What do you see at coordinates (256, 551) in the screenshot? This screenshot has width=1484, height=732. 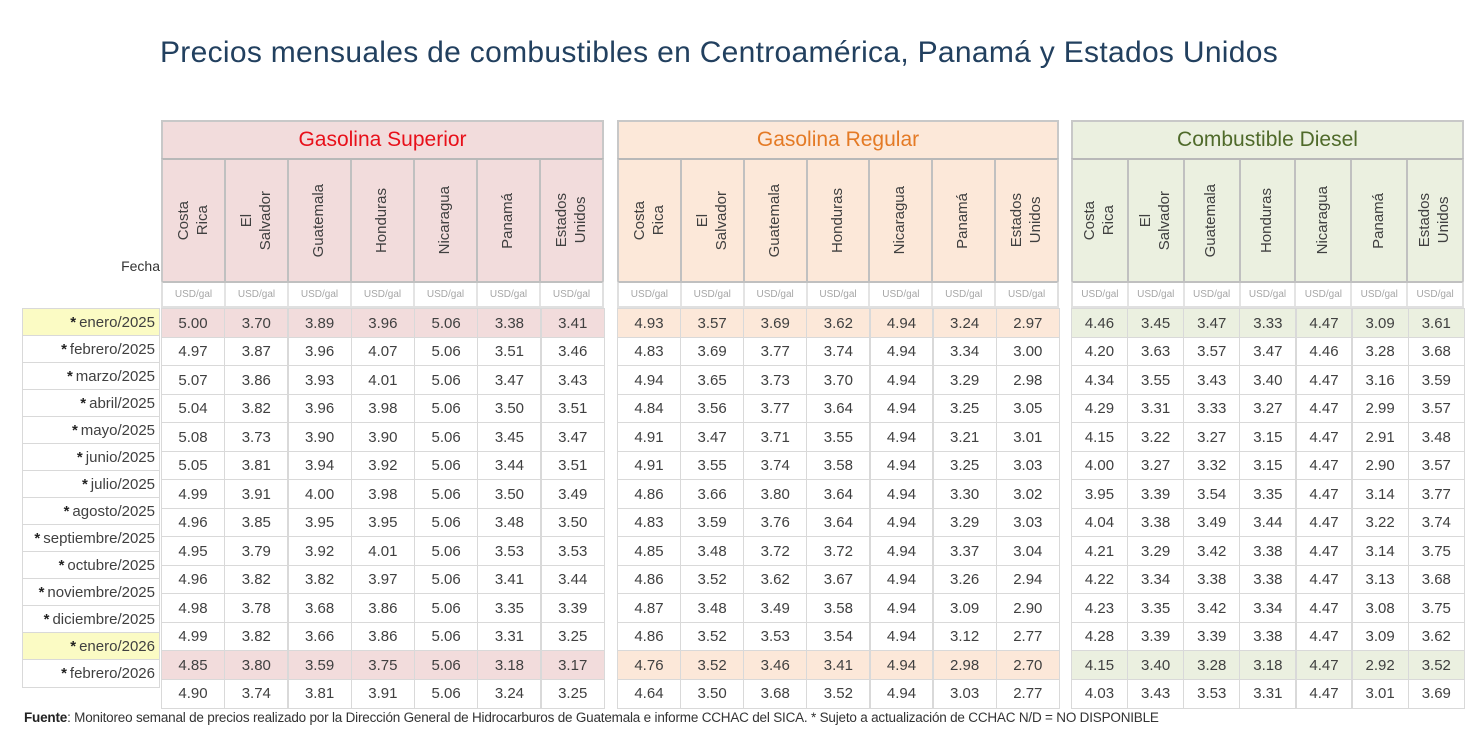 I see `price-cell: 3.79` at bounding box center [256, 551].